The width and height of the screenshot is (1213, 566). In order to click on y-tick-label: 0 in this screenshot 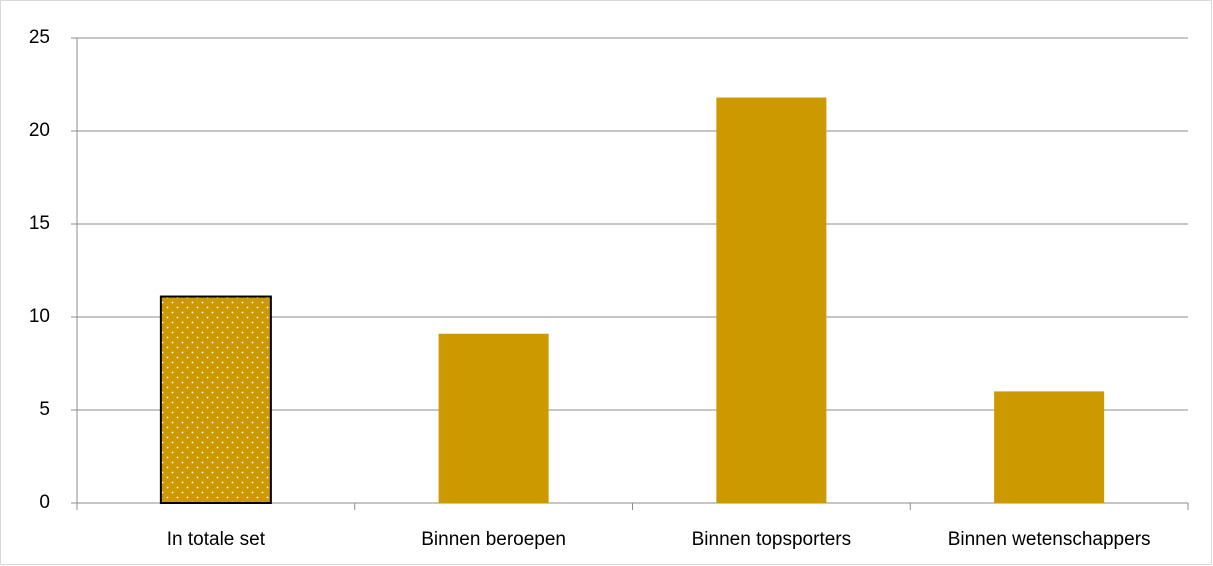, I will do `click(44, 502)`.